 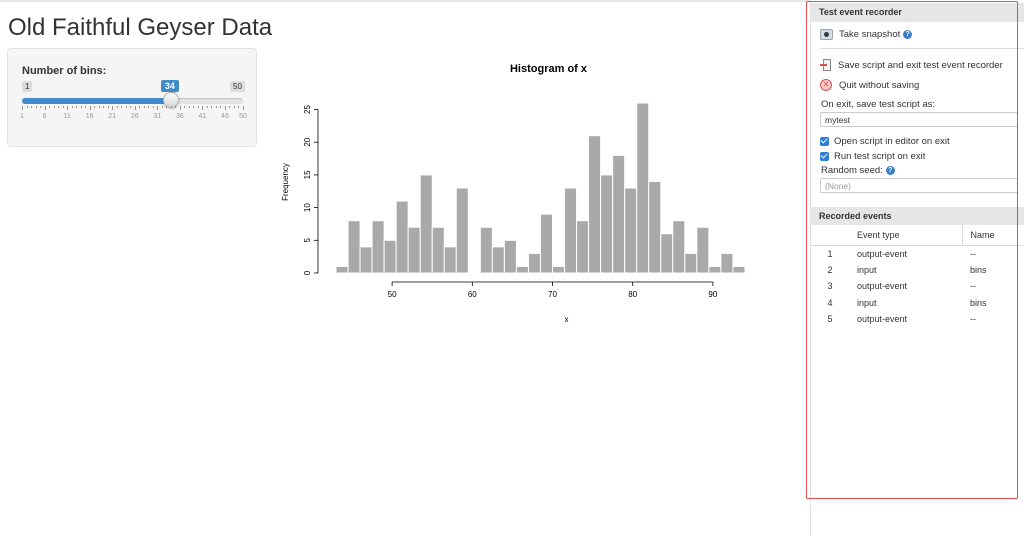 I want to click on table-row: 2 input bins, so click(x=917, y=270).